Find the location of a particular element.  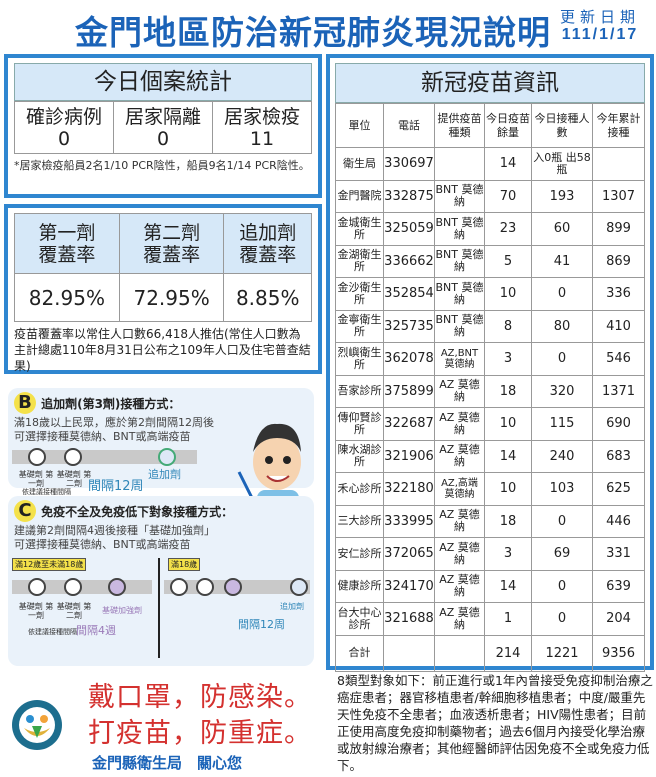

table-row: 安仁診所 372065 AZ 莫德納 3 69 331 is located at coordinates (490, 554).